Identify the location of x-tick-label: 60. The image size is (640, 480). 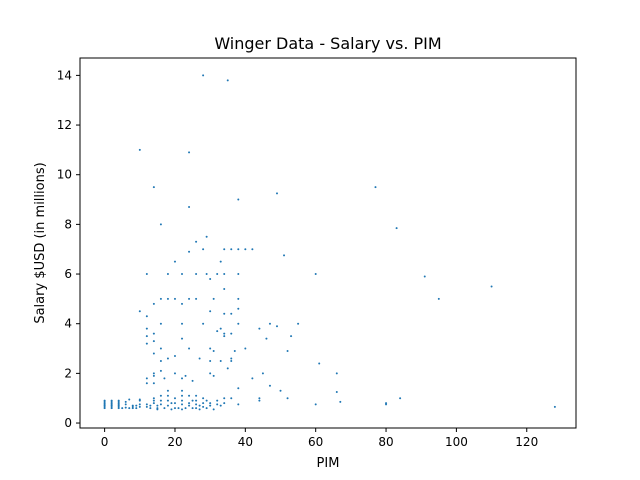
(315, 442).